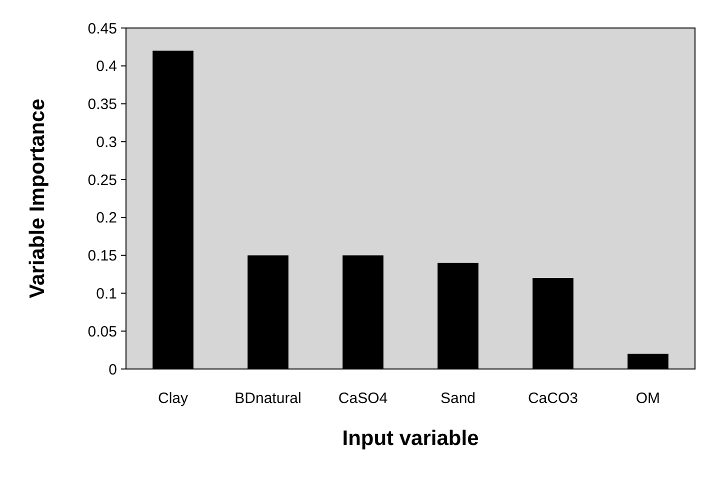 This screenshot has height=479, width=705. What do you see at coordinates (648, 398) in the screenshot?
I see `x-tick-label: OM` at bounding box center [648, 398].